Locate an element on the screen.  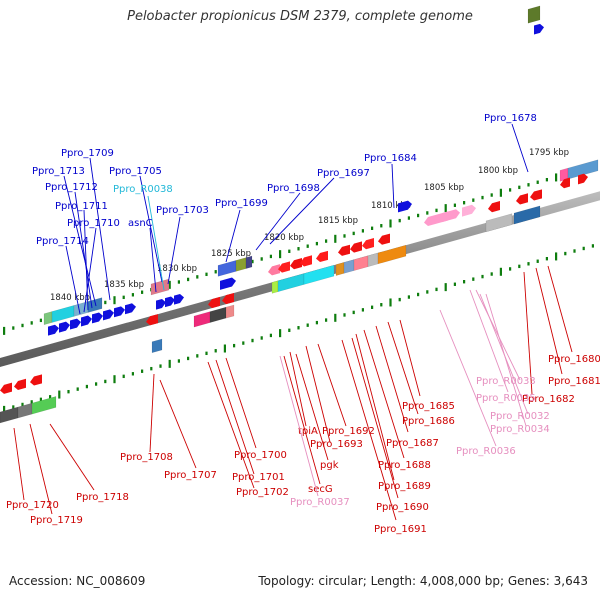
gene-label-bottom: Ppro_1693 is located at coordinates (336, 444).